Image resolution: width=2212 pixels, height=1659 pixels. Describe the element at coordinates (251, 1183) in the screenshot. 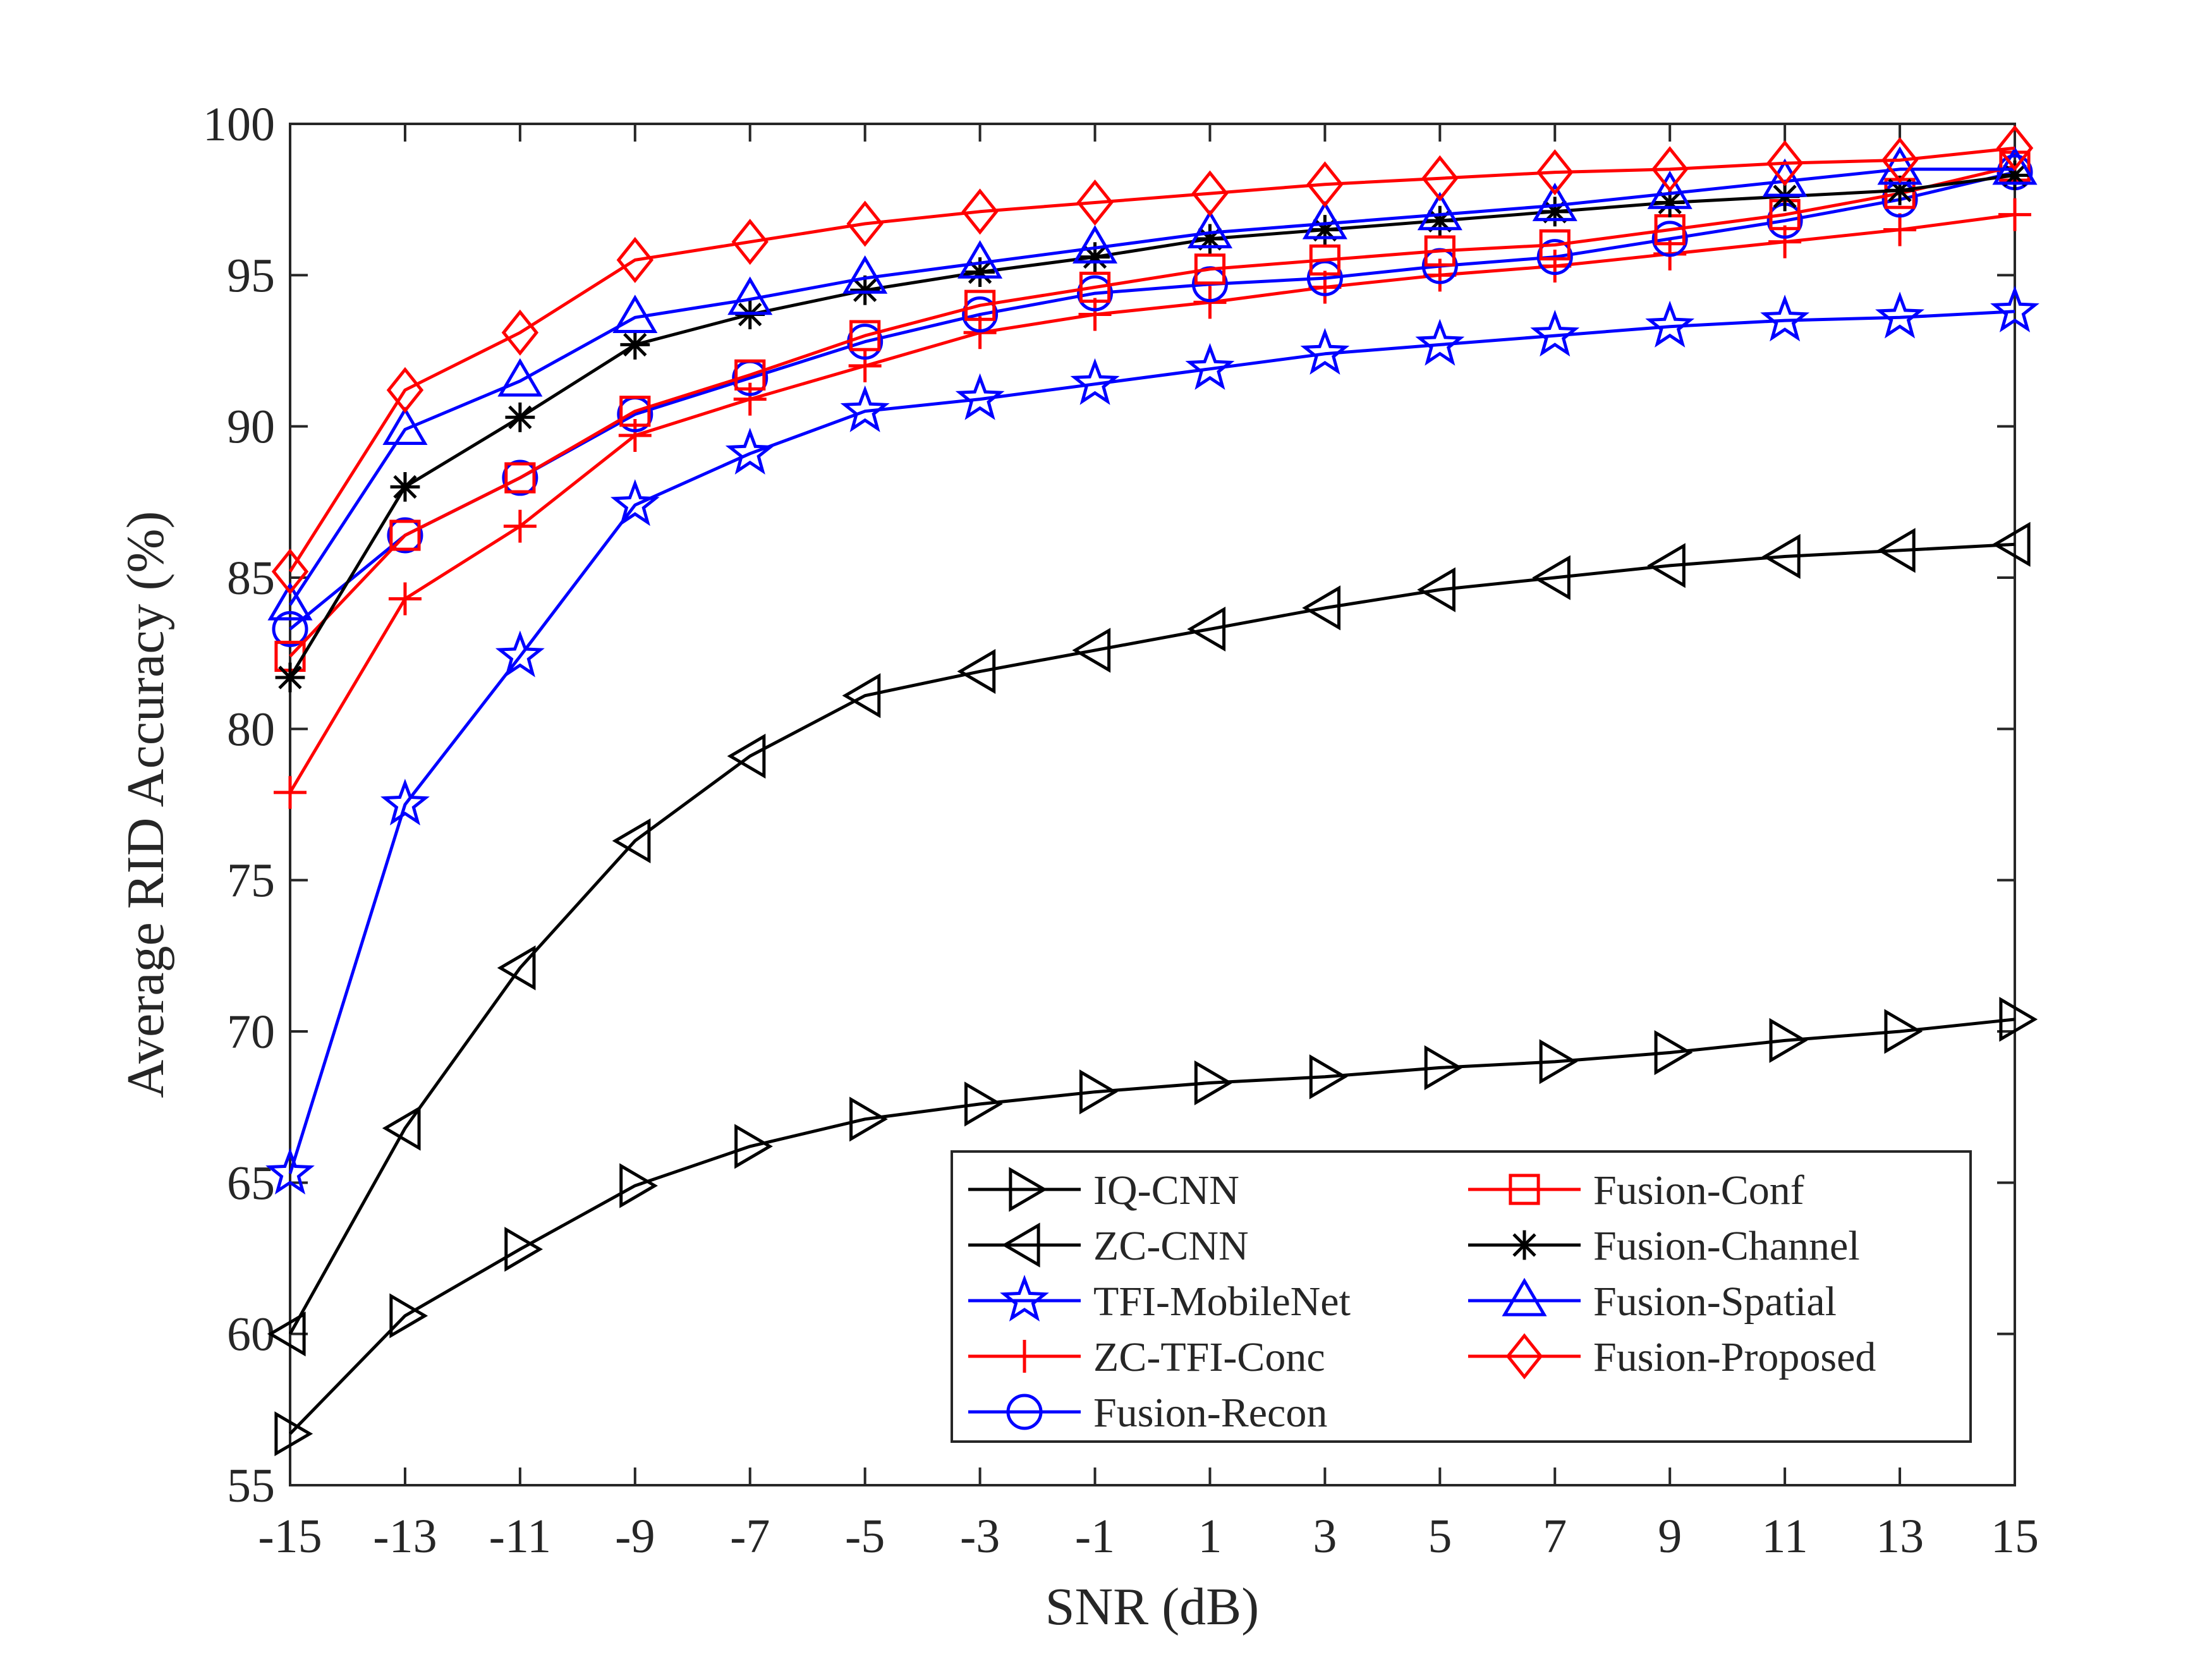

I see `y-tick-label: 65` at that location.